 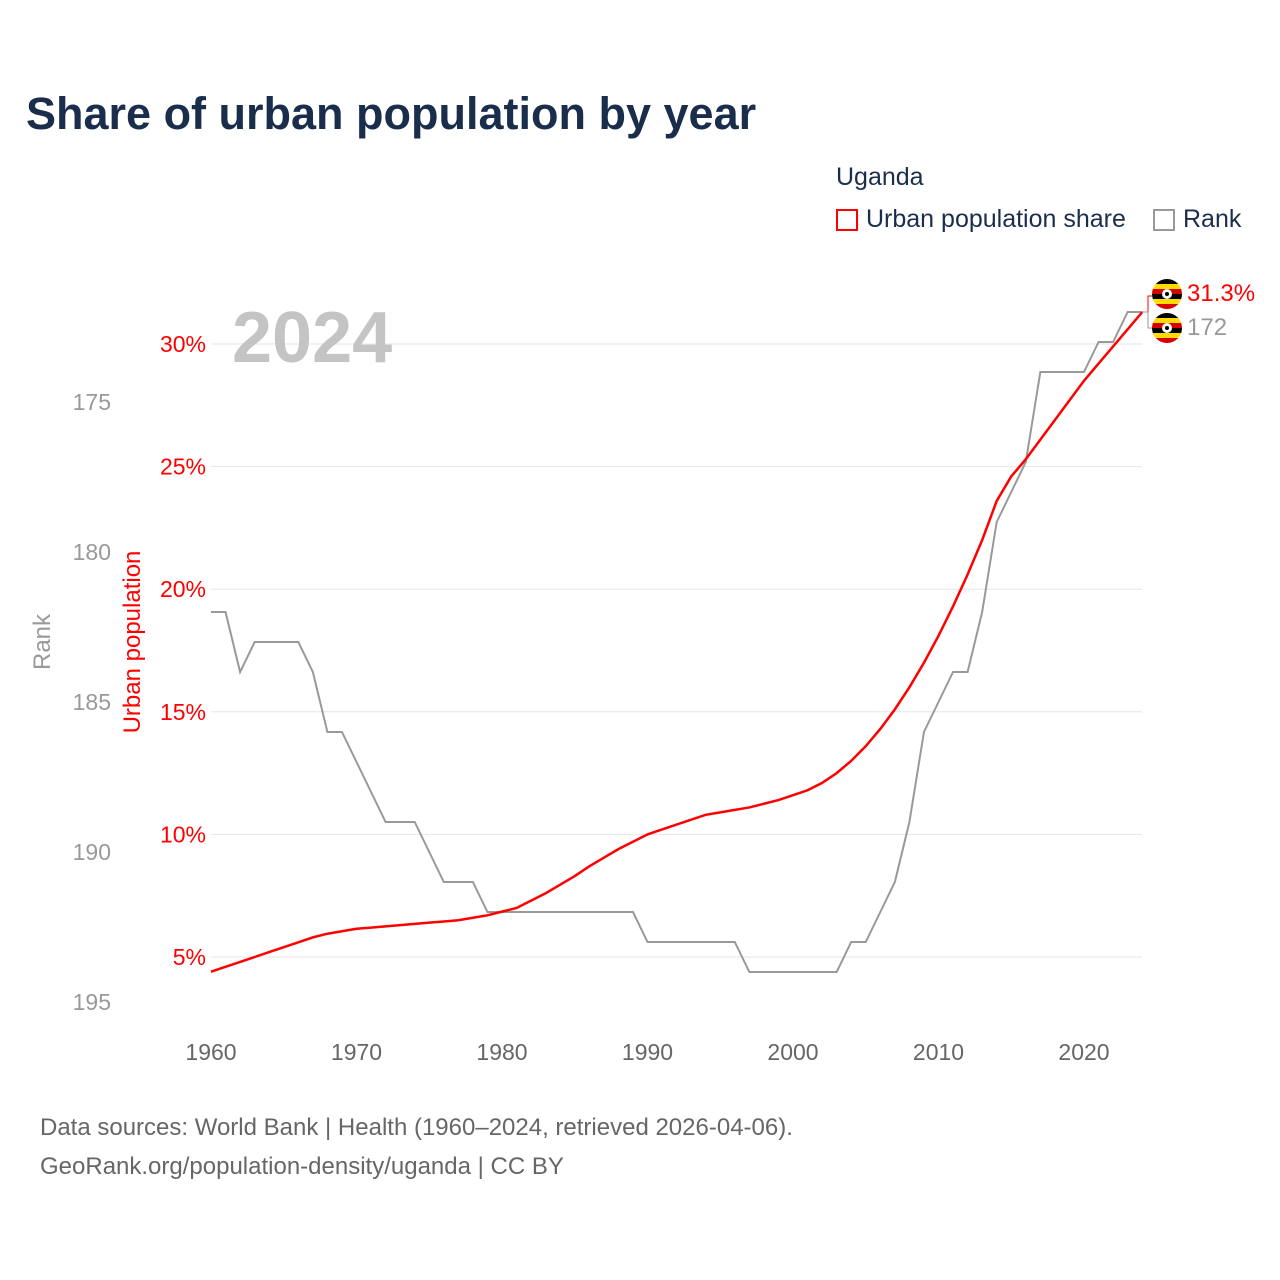 I want to click on y-tick-label: 15%, so click(x=183, y=712).